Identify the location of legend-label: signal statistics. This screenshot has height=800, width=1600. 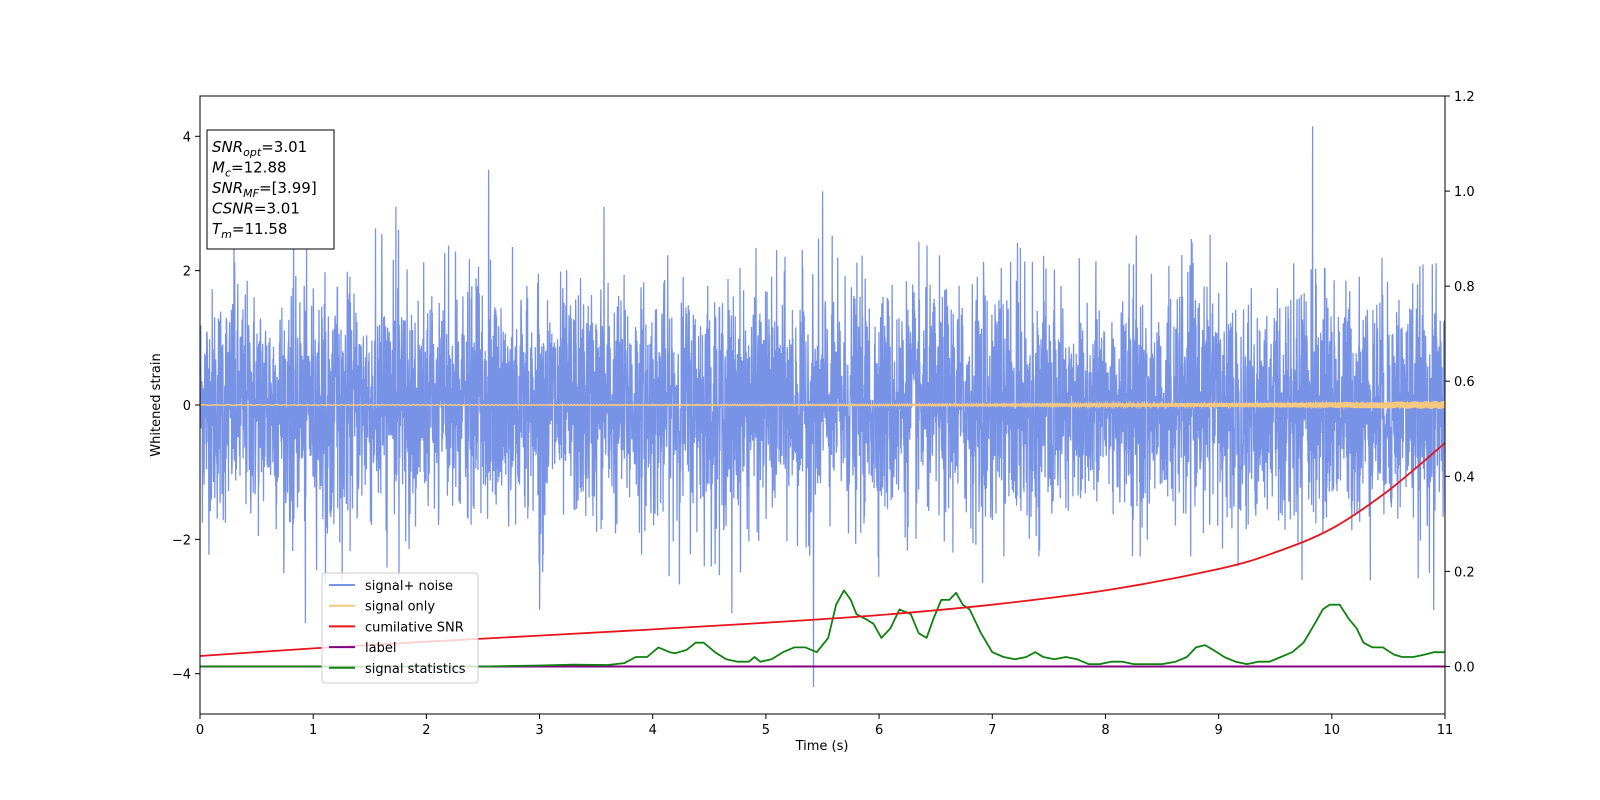
(415, 669).